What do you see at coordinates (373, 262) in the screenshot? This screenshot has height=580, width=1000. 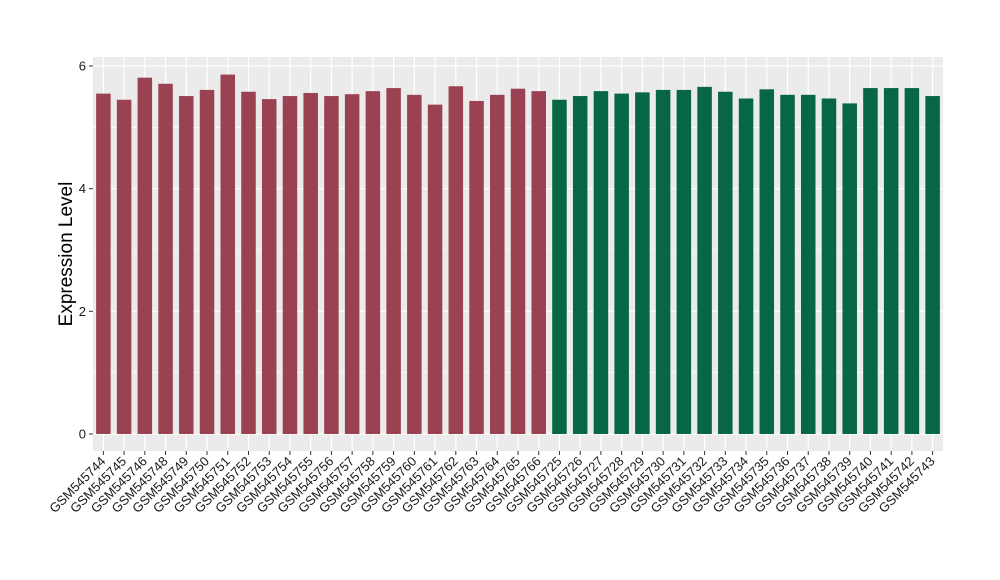 I see `bar-GSM545758` at bounding box center [373, 262].